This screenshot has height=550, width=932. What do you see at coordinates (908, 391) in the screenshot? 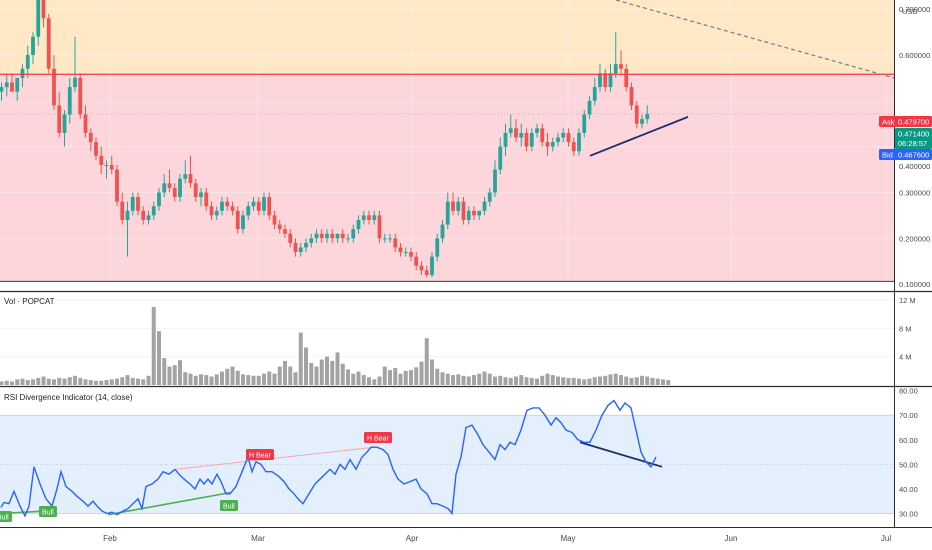
I see `rsi-tick-label: 80.00` at bounding box center [908, 391].